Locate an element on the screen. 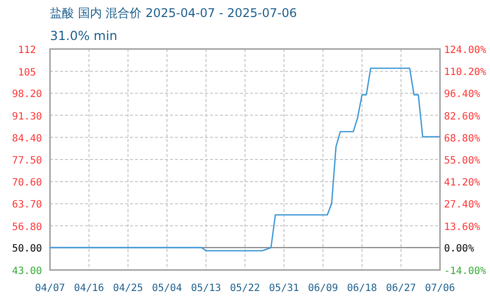 The width and height of the screenshot is (490, 300). x-tick-label: 06/09 is located at coordinates (323, 288).